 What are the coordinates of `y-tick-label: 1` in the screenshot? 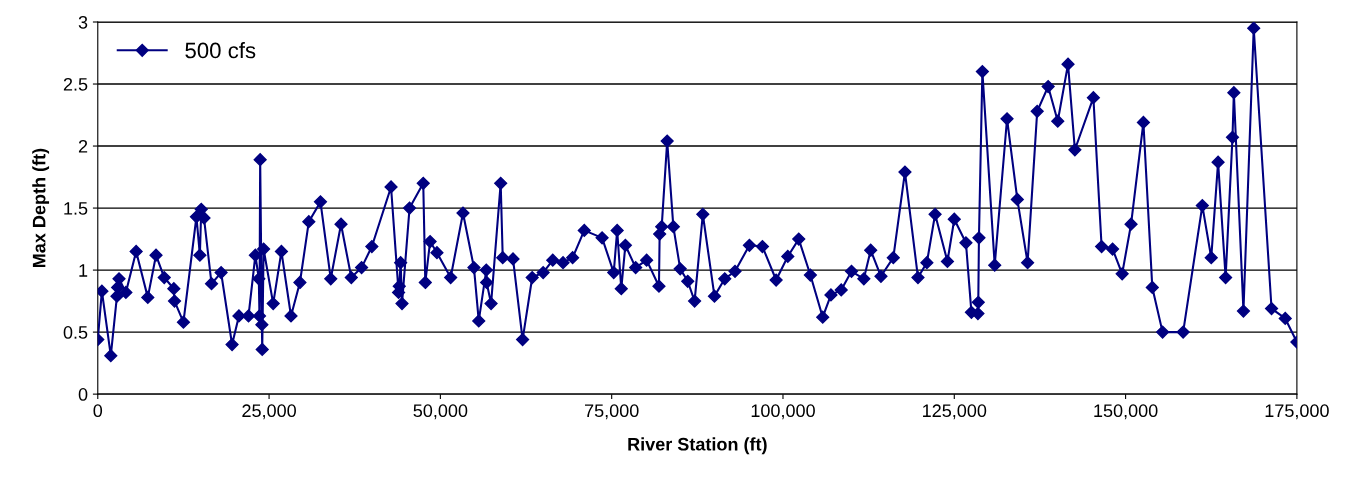 It's located at (83, 270).